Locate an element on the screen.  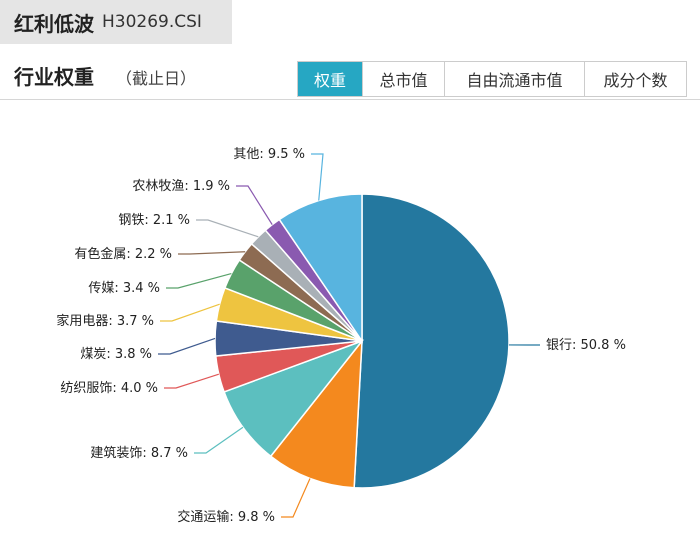
tab-free-float-market-cap: 自由流通市值 is located at coordinates (514, 79).